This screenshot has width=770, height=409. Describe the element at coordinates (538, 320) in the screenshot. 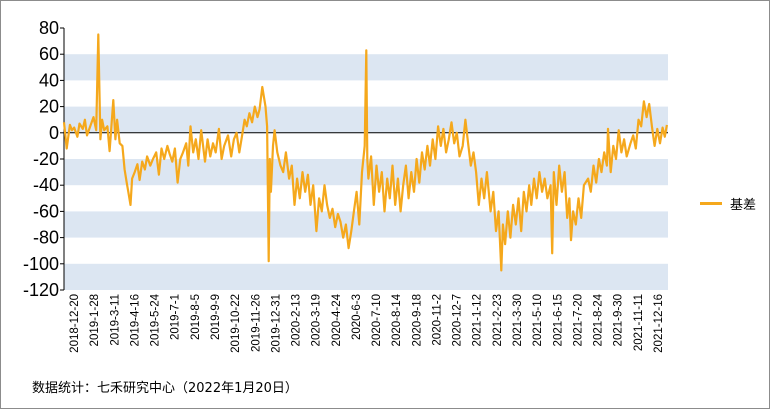

I see `x-tick-label: 2021-5-10` at that location.